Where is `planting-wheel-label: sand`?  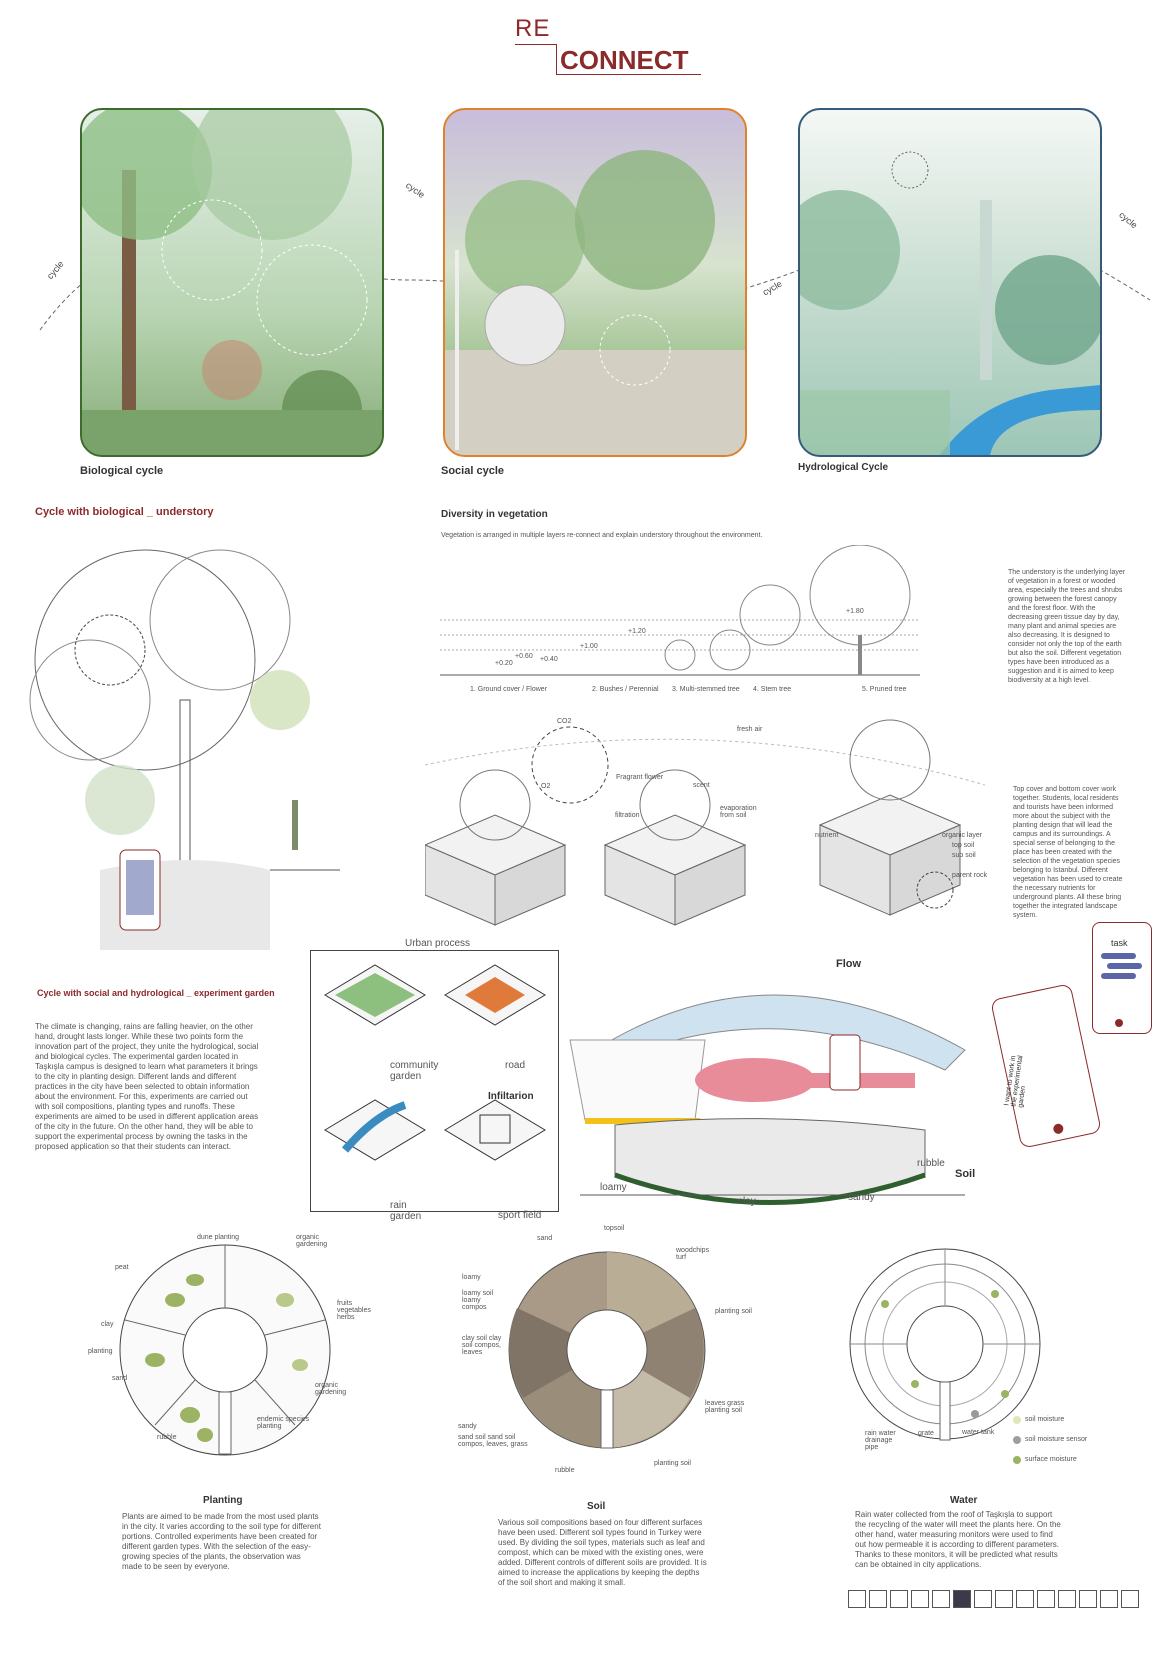
planting-wheel-label: sand is located at coordinates (120, 1378).